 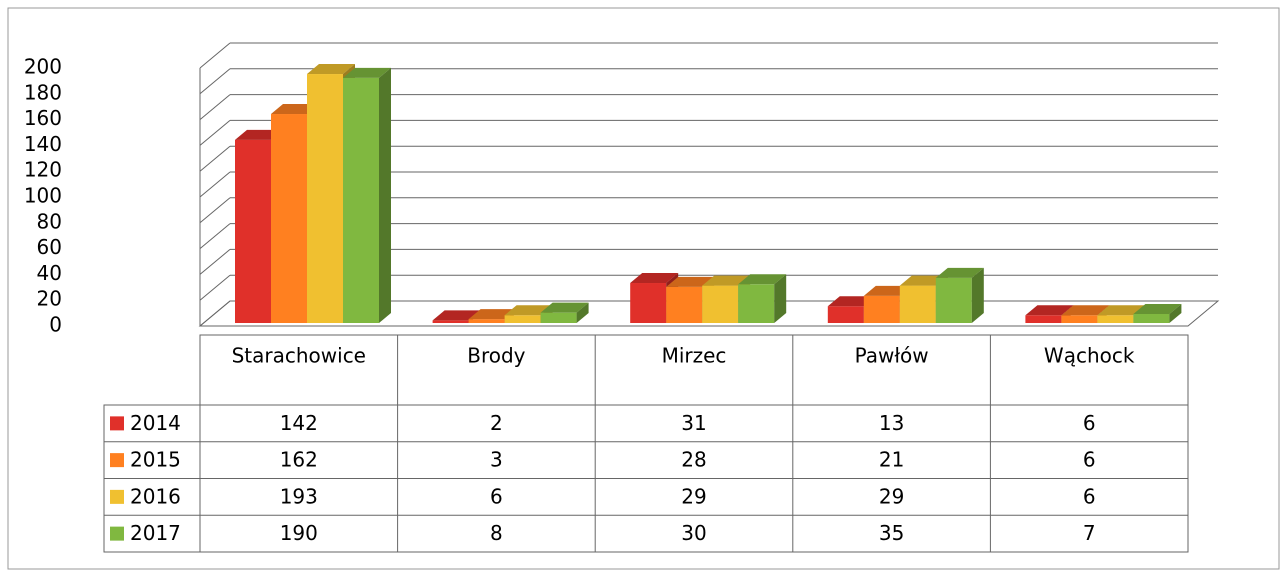 I want to click on table-value: 7, so click(x=1089, y=533).